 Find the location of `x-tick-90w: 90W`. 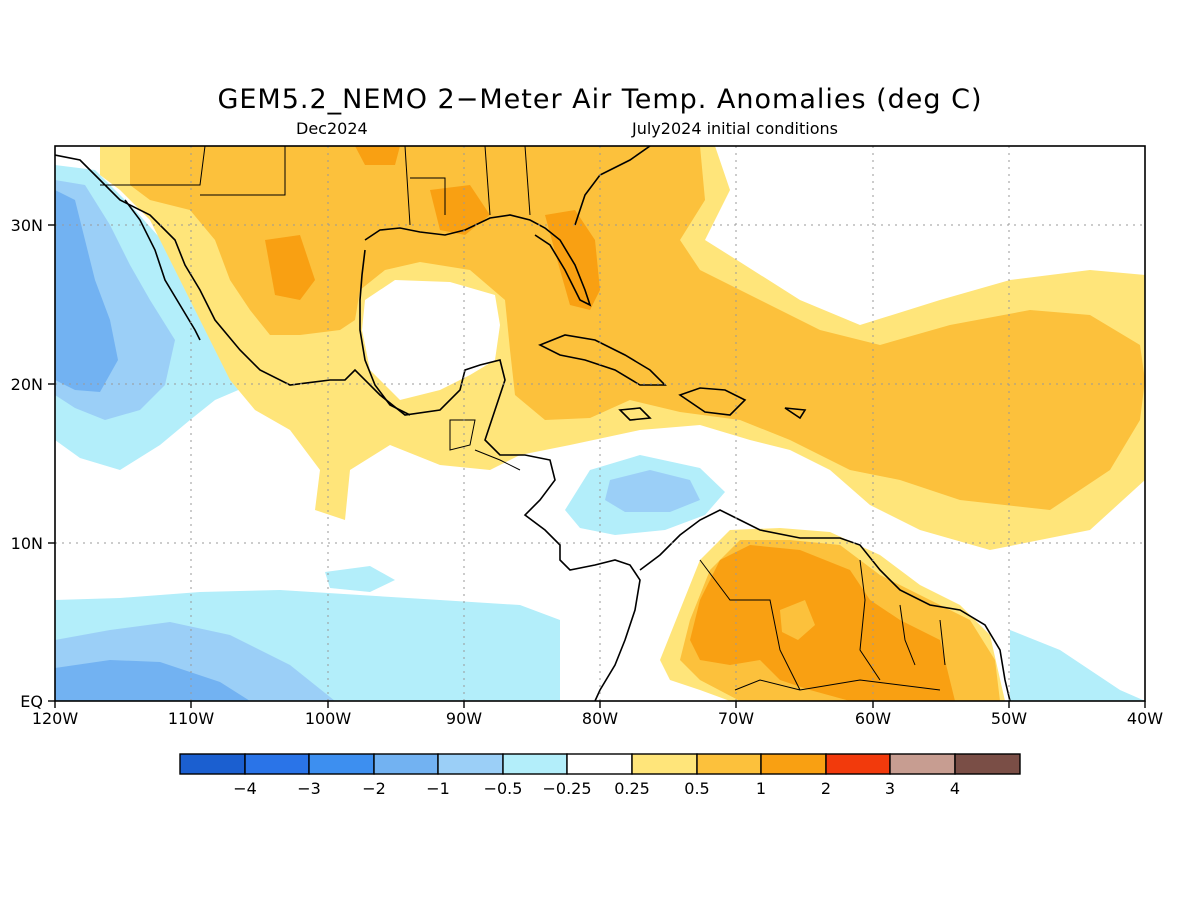

x-tick-90w: 90W is located at coordinates (464, 718).